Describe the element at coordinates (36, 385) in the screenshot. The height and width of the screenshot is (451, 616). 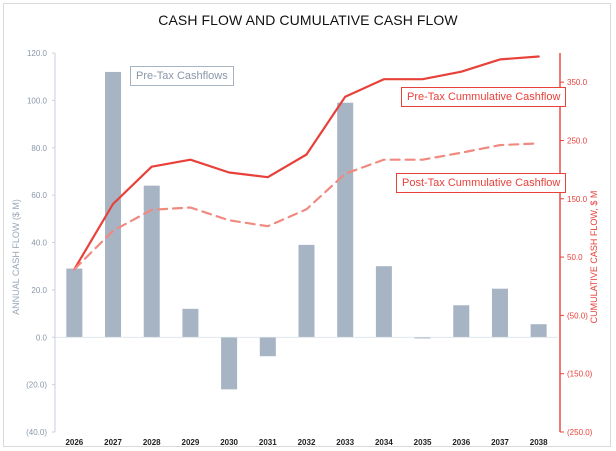
I see `y-tick-left-label: (20.0)` at that location.